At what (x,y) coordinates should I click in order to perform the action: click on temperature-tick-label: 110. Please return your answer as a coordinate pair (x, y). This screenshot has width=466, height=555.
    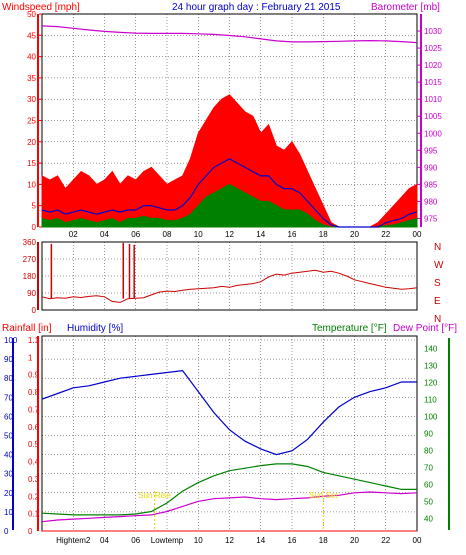
    Looking at the image, I should click on (430, 399).